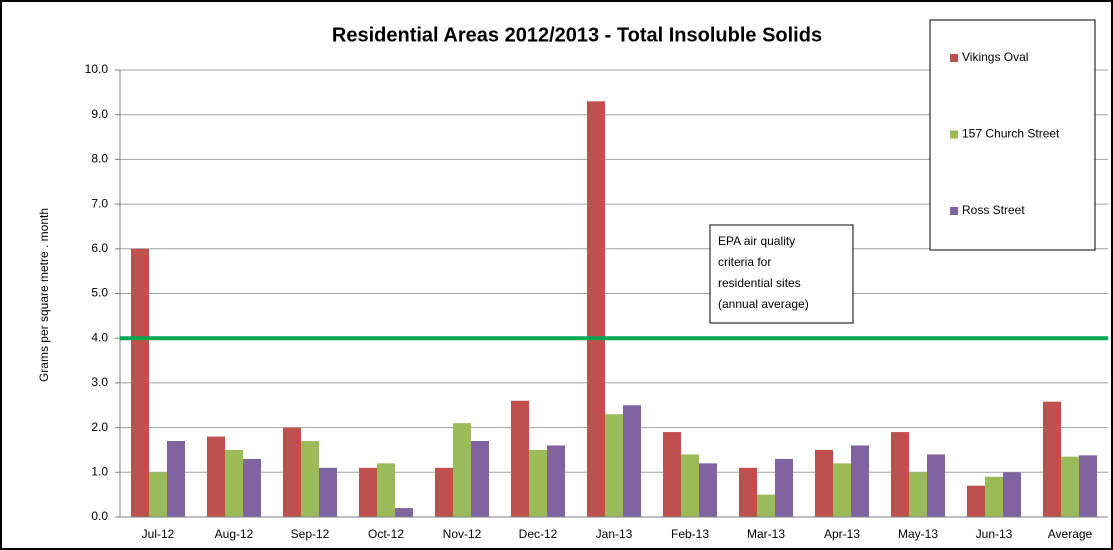 The width and height of the screenshot is (1113, 550). Describe the element at coordinates (781, 274) in the screenshot. I see `annotation-box` at that location.